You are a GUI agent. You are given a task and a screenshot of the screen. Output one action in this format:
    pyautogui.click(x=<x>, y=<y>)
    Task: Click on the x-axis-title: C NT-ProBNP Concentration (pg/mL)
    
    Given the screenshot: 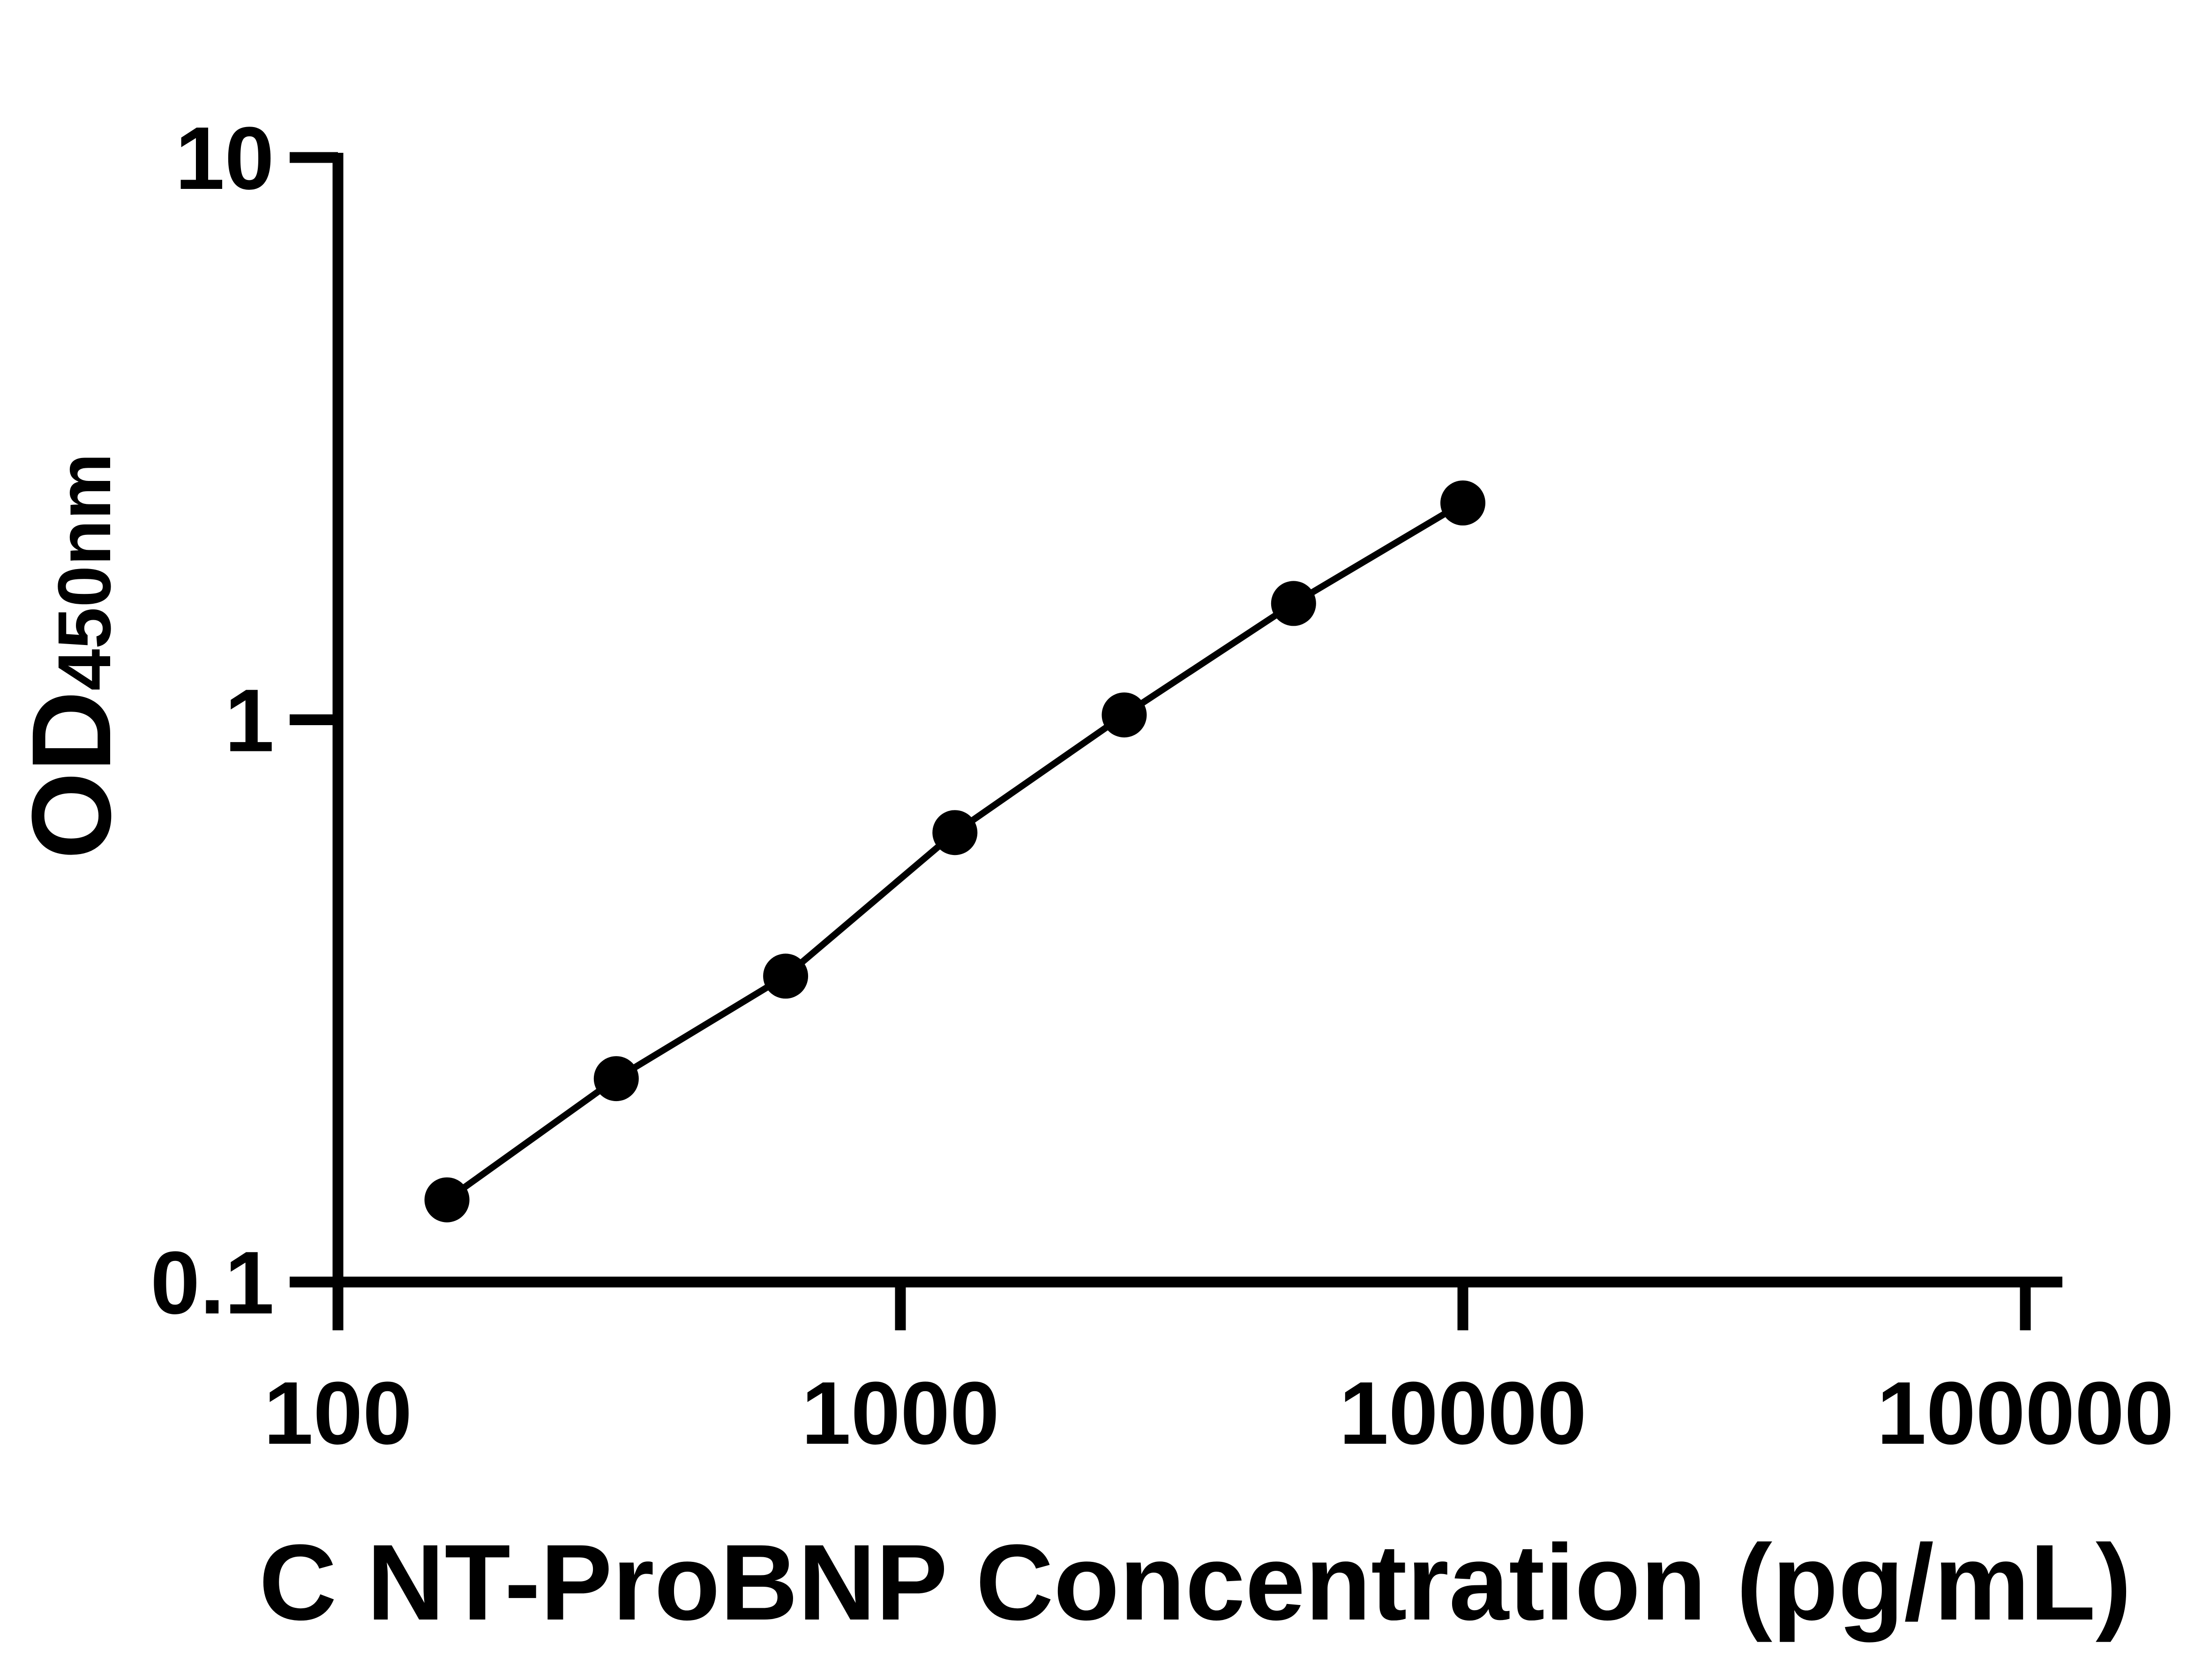 What is the action you would take?
    pyautogui.click(x=1195, y=1582)
    